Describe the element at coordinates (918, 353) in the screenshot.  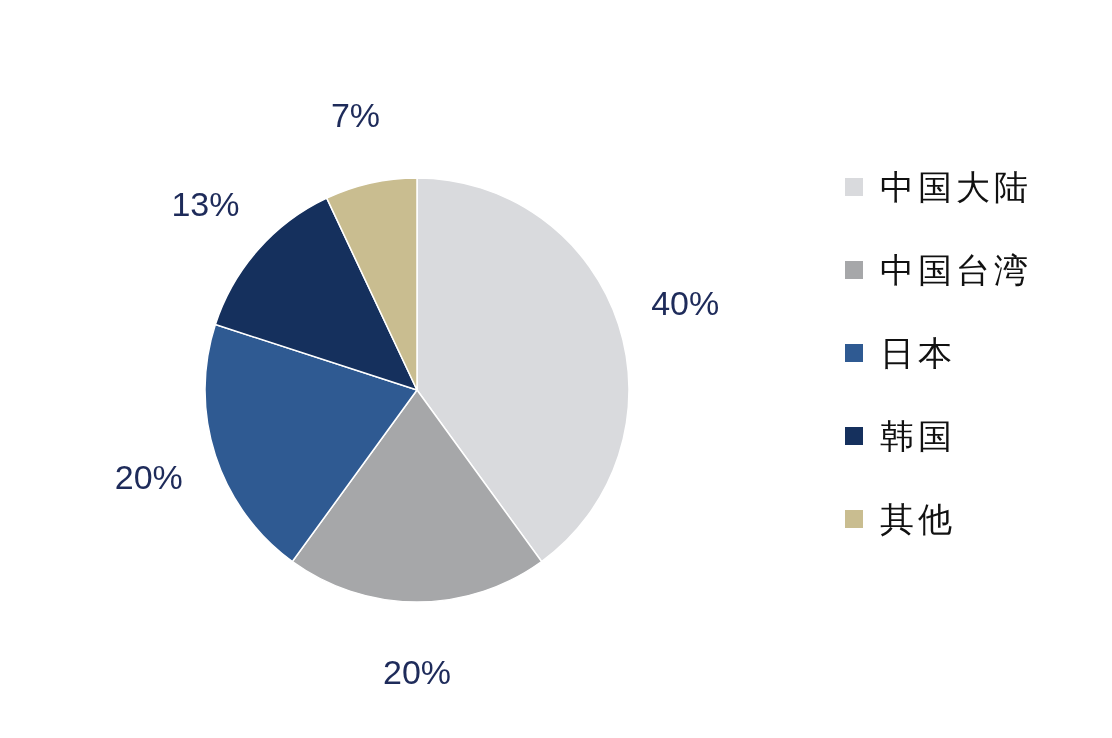
I see `legend-label: 日本` at that location.